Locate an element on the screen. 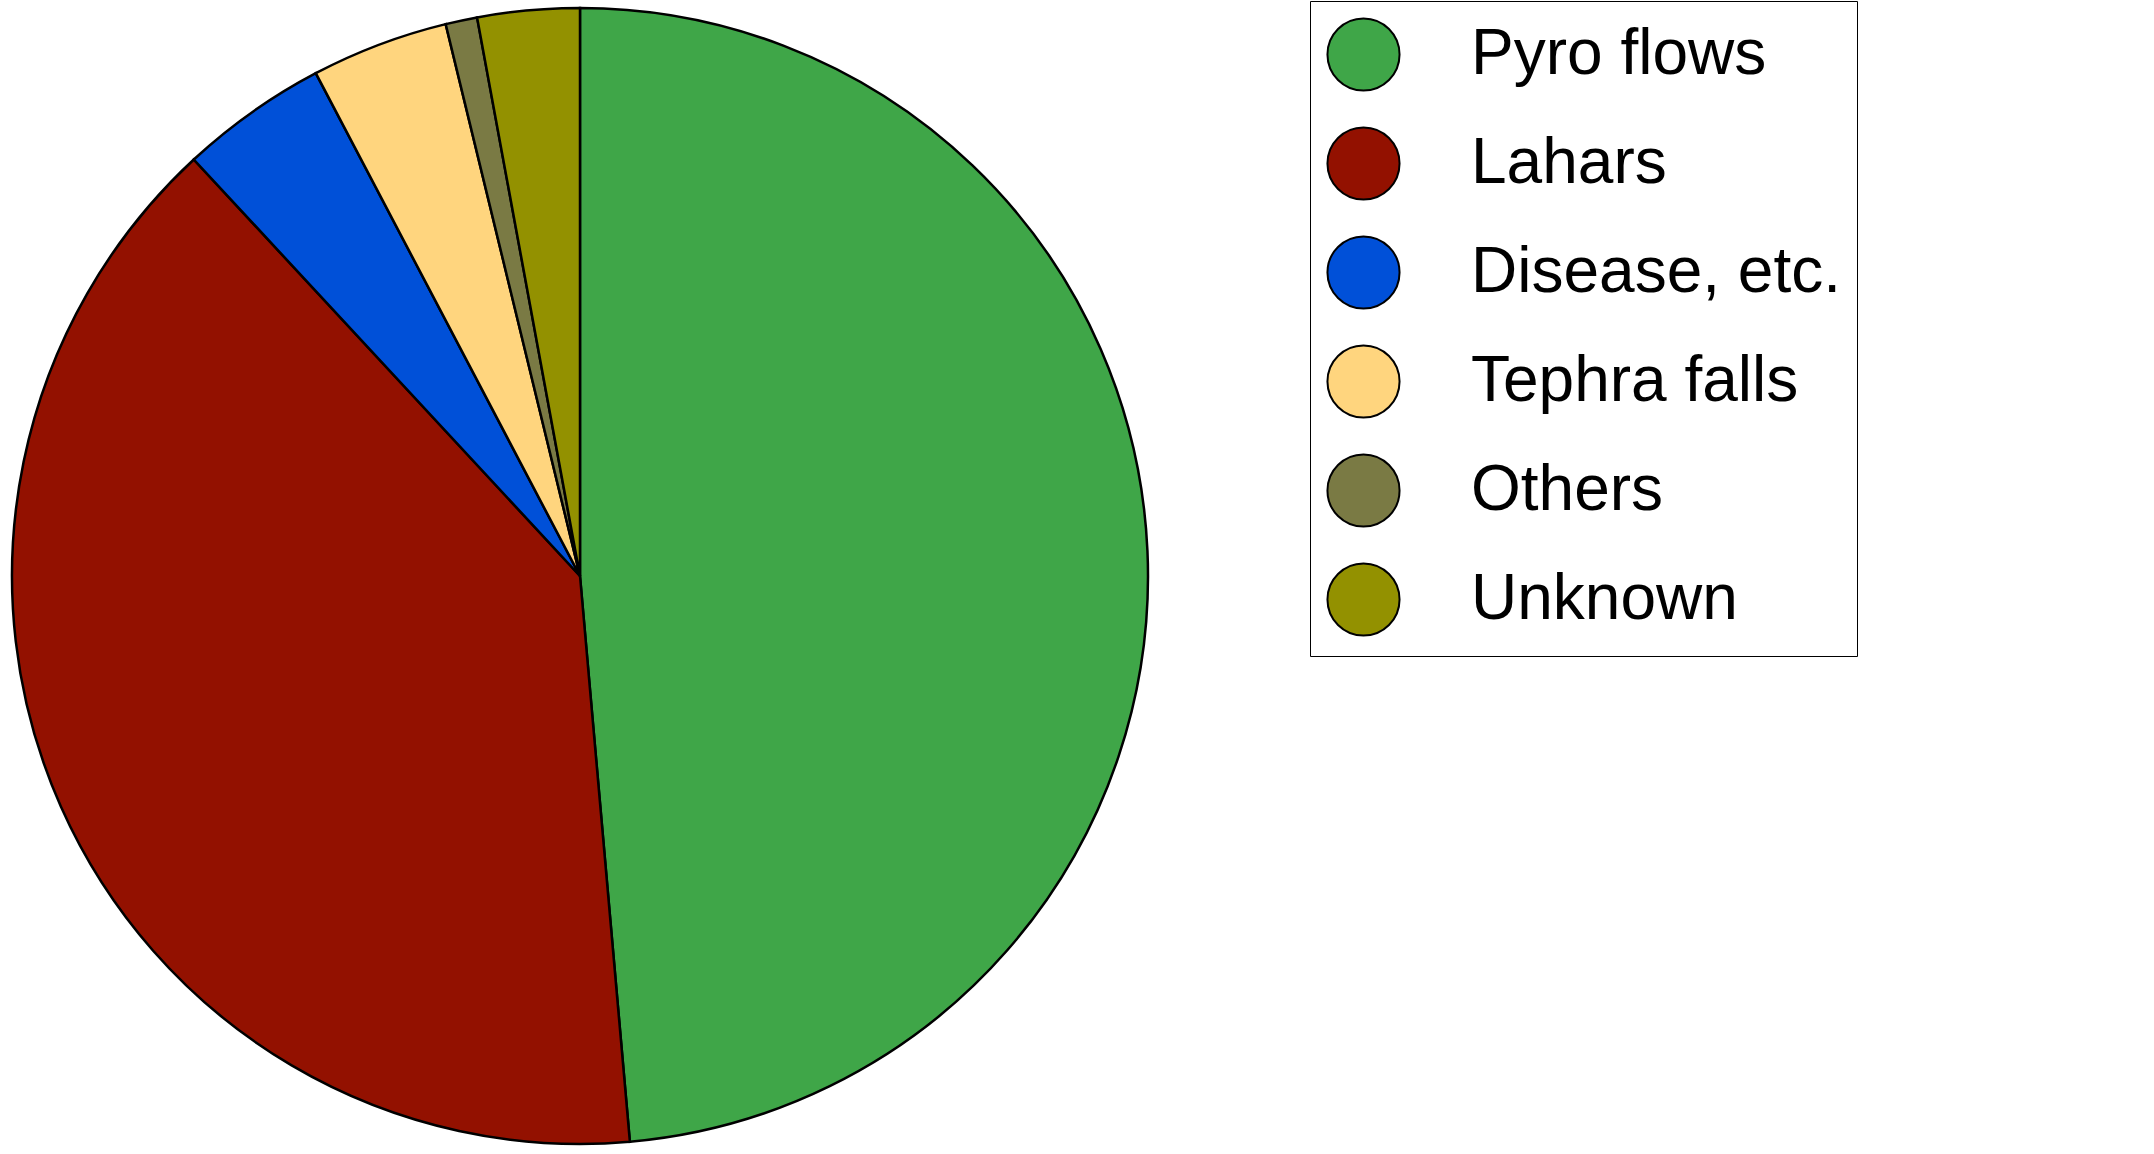 Image resolution: width=2154 pixels, height=1154 pixels. legend-label: Lahars is located at coordinates (1569, 160).